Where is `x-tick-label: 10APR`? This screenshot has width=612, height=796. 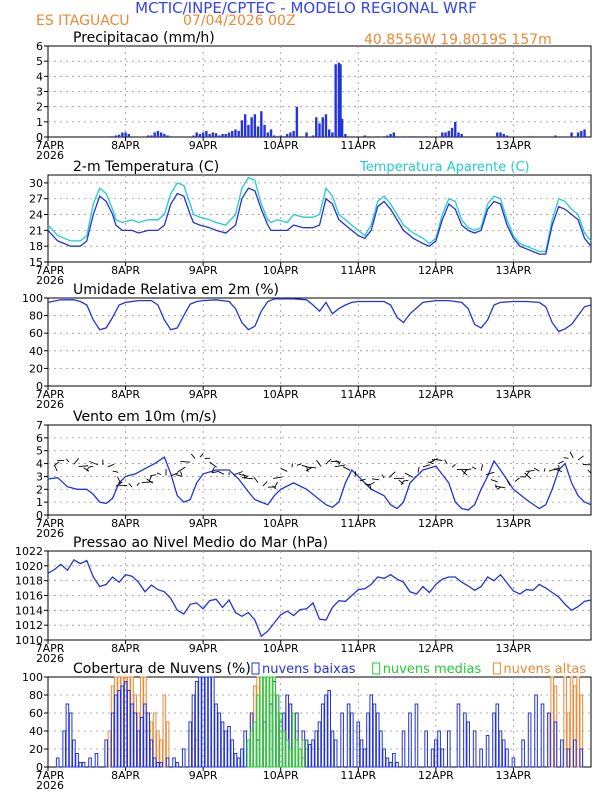
x-tick-label: 10APR is located at coordinates (281, 145).